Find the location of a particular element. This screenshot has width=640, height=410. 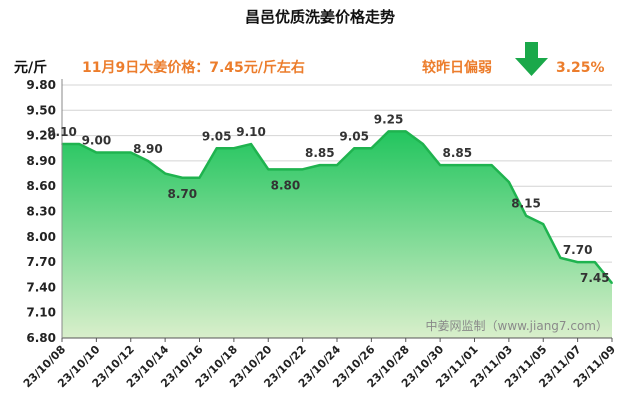

data-label: 9.25 is located at coordinates (389, 119).